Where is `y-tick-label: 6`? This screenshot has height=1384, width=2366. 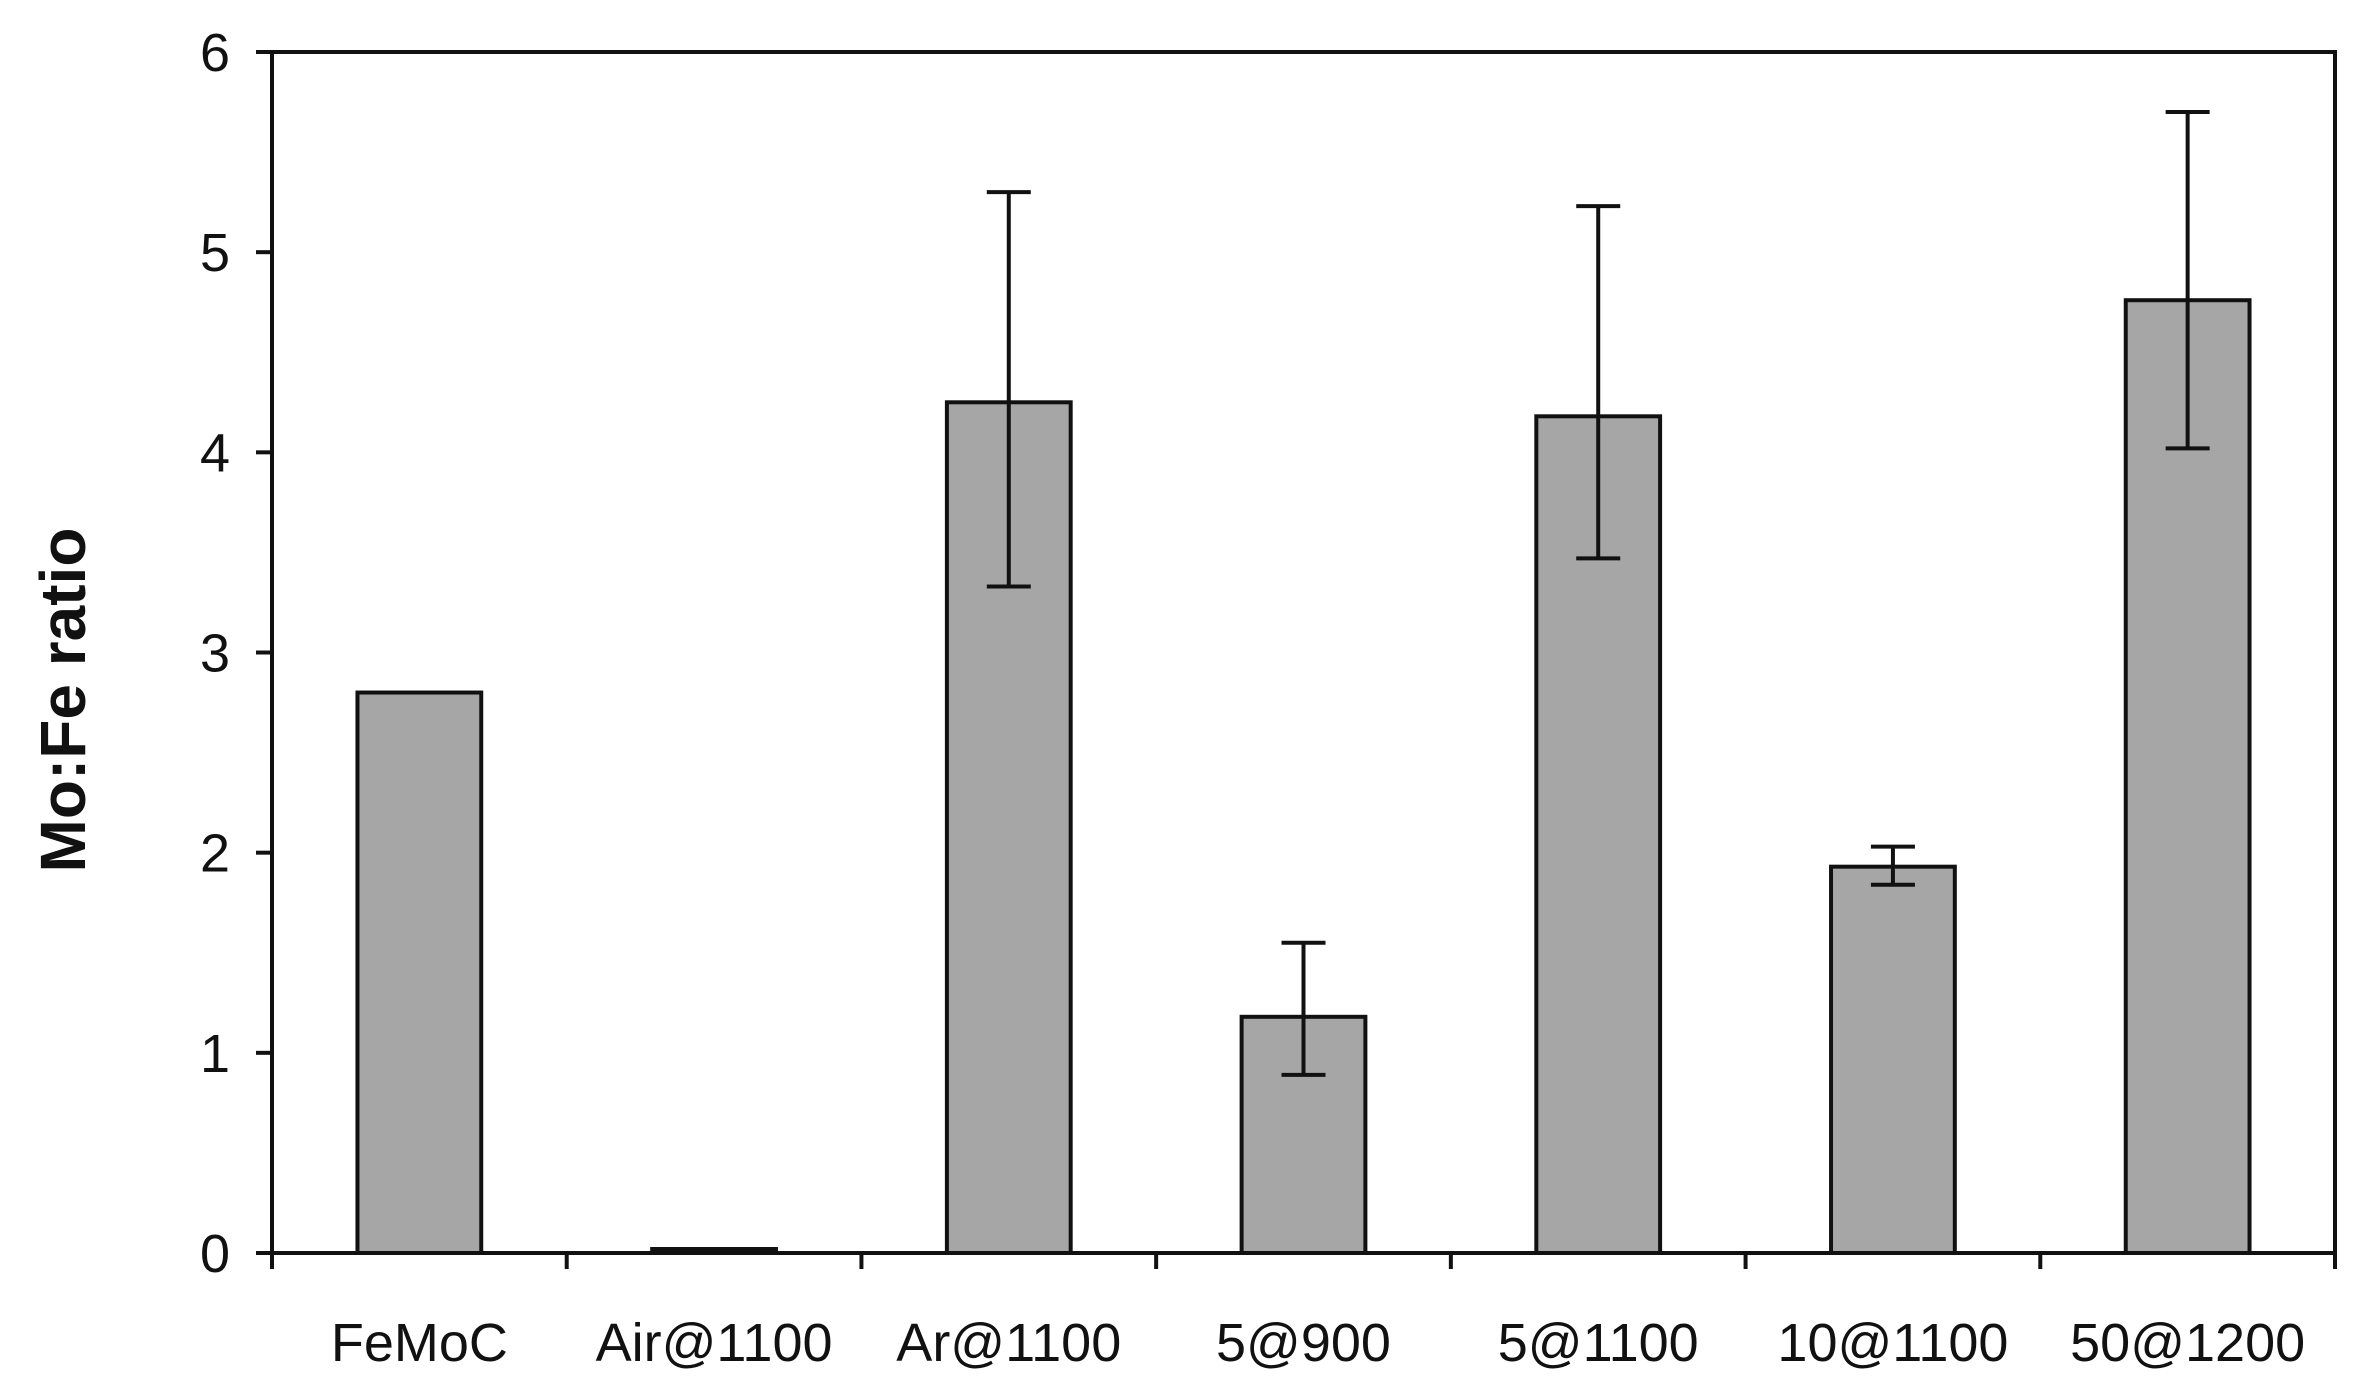
y-tick-label: 6 is located at coordinates (215, 53).